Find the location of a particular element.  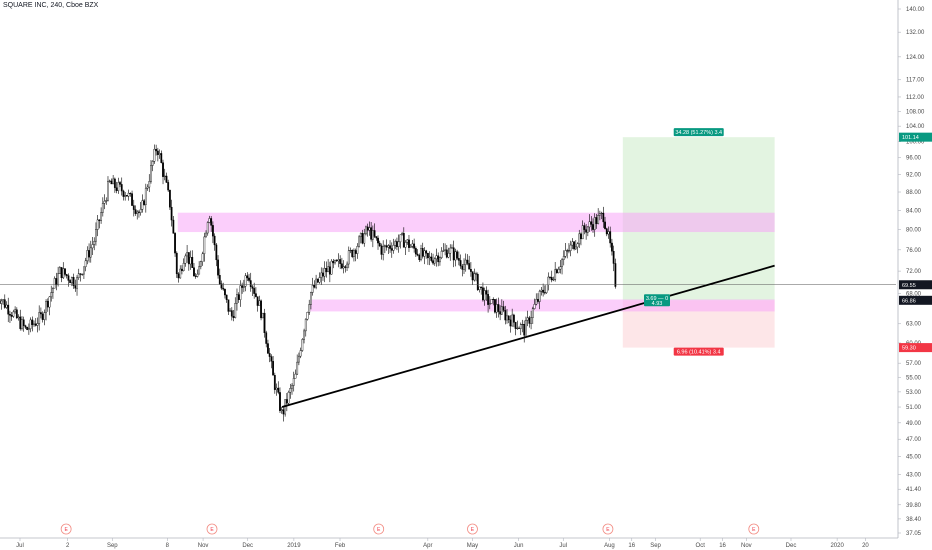

price-tag-2: 59.30 is located at coordinates (915, 348).